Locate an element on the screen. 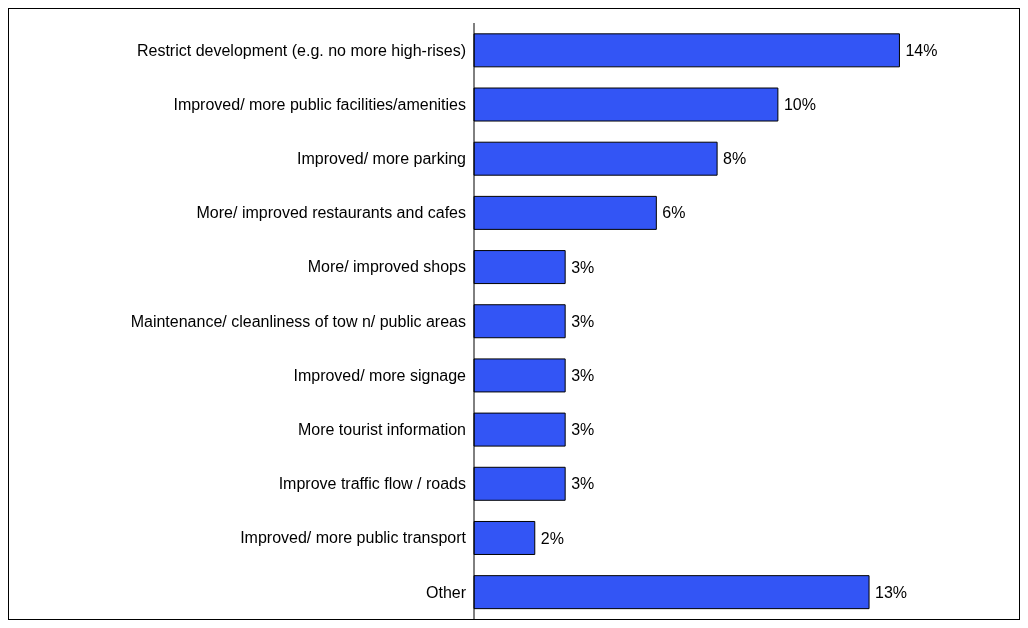  data-label: 2% is located at coordinates (552, 538).